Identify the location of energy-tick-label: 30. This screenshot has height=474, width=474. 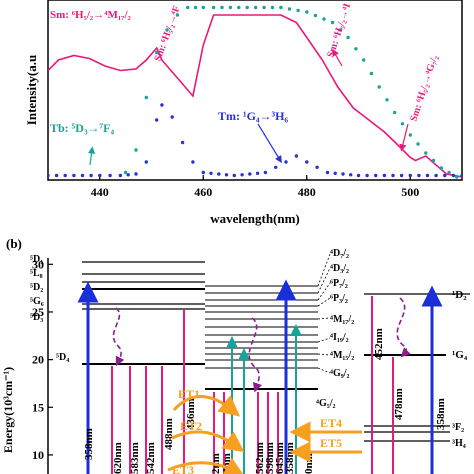
(38, 264).